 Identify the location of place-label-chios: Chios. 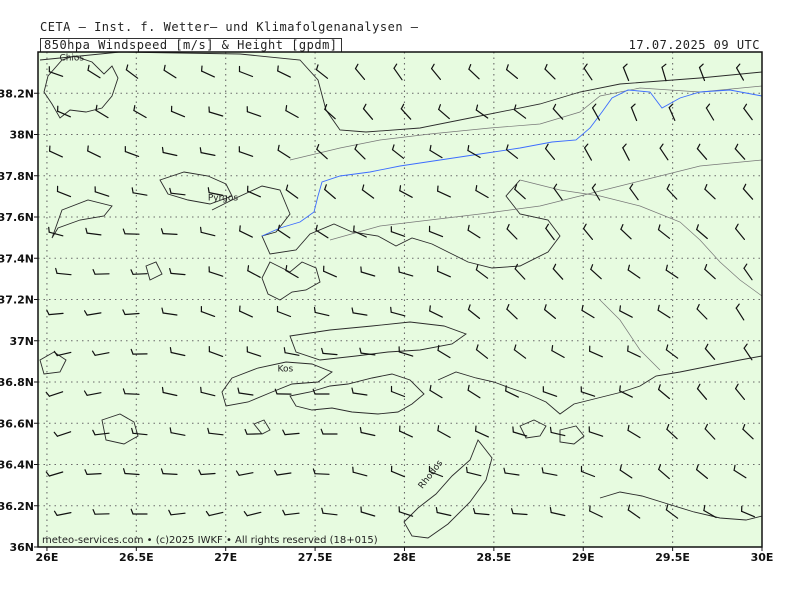
(71, 58).